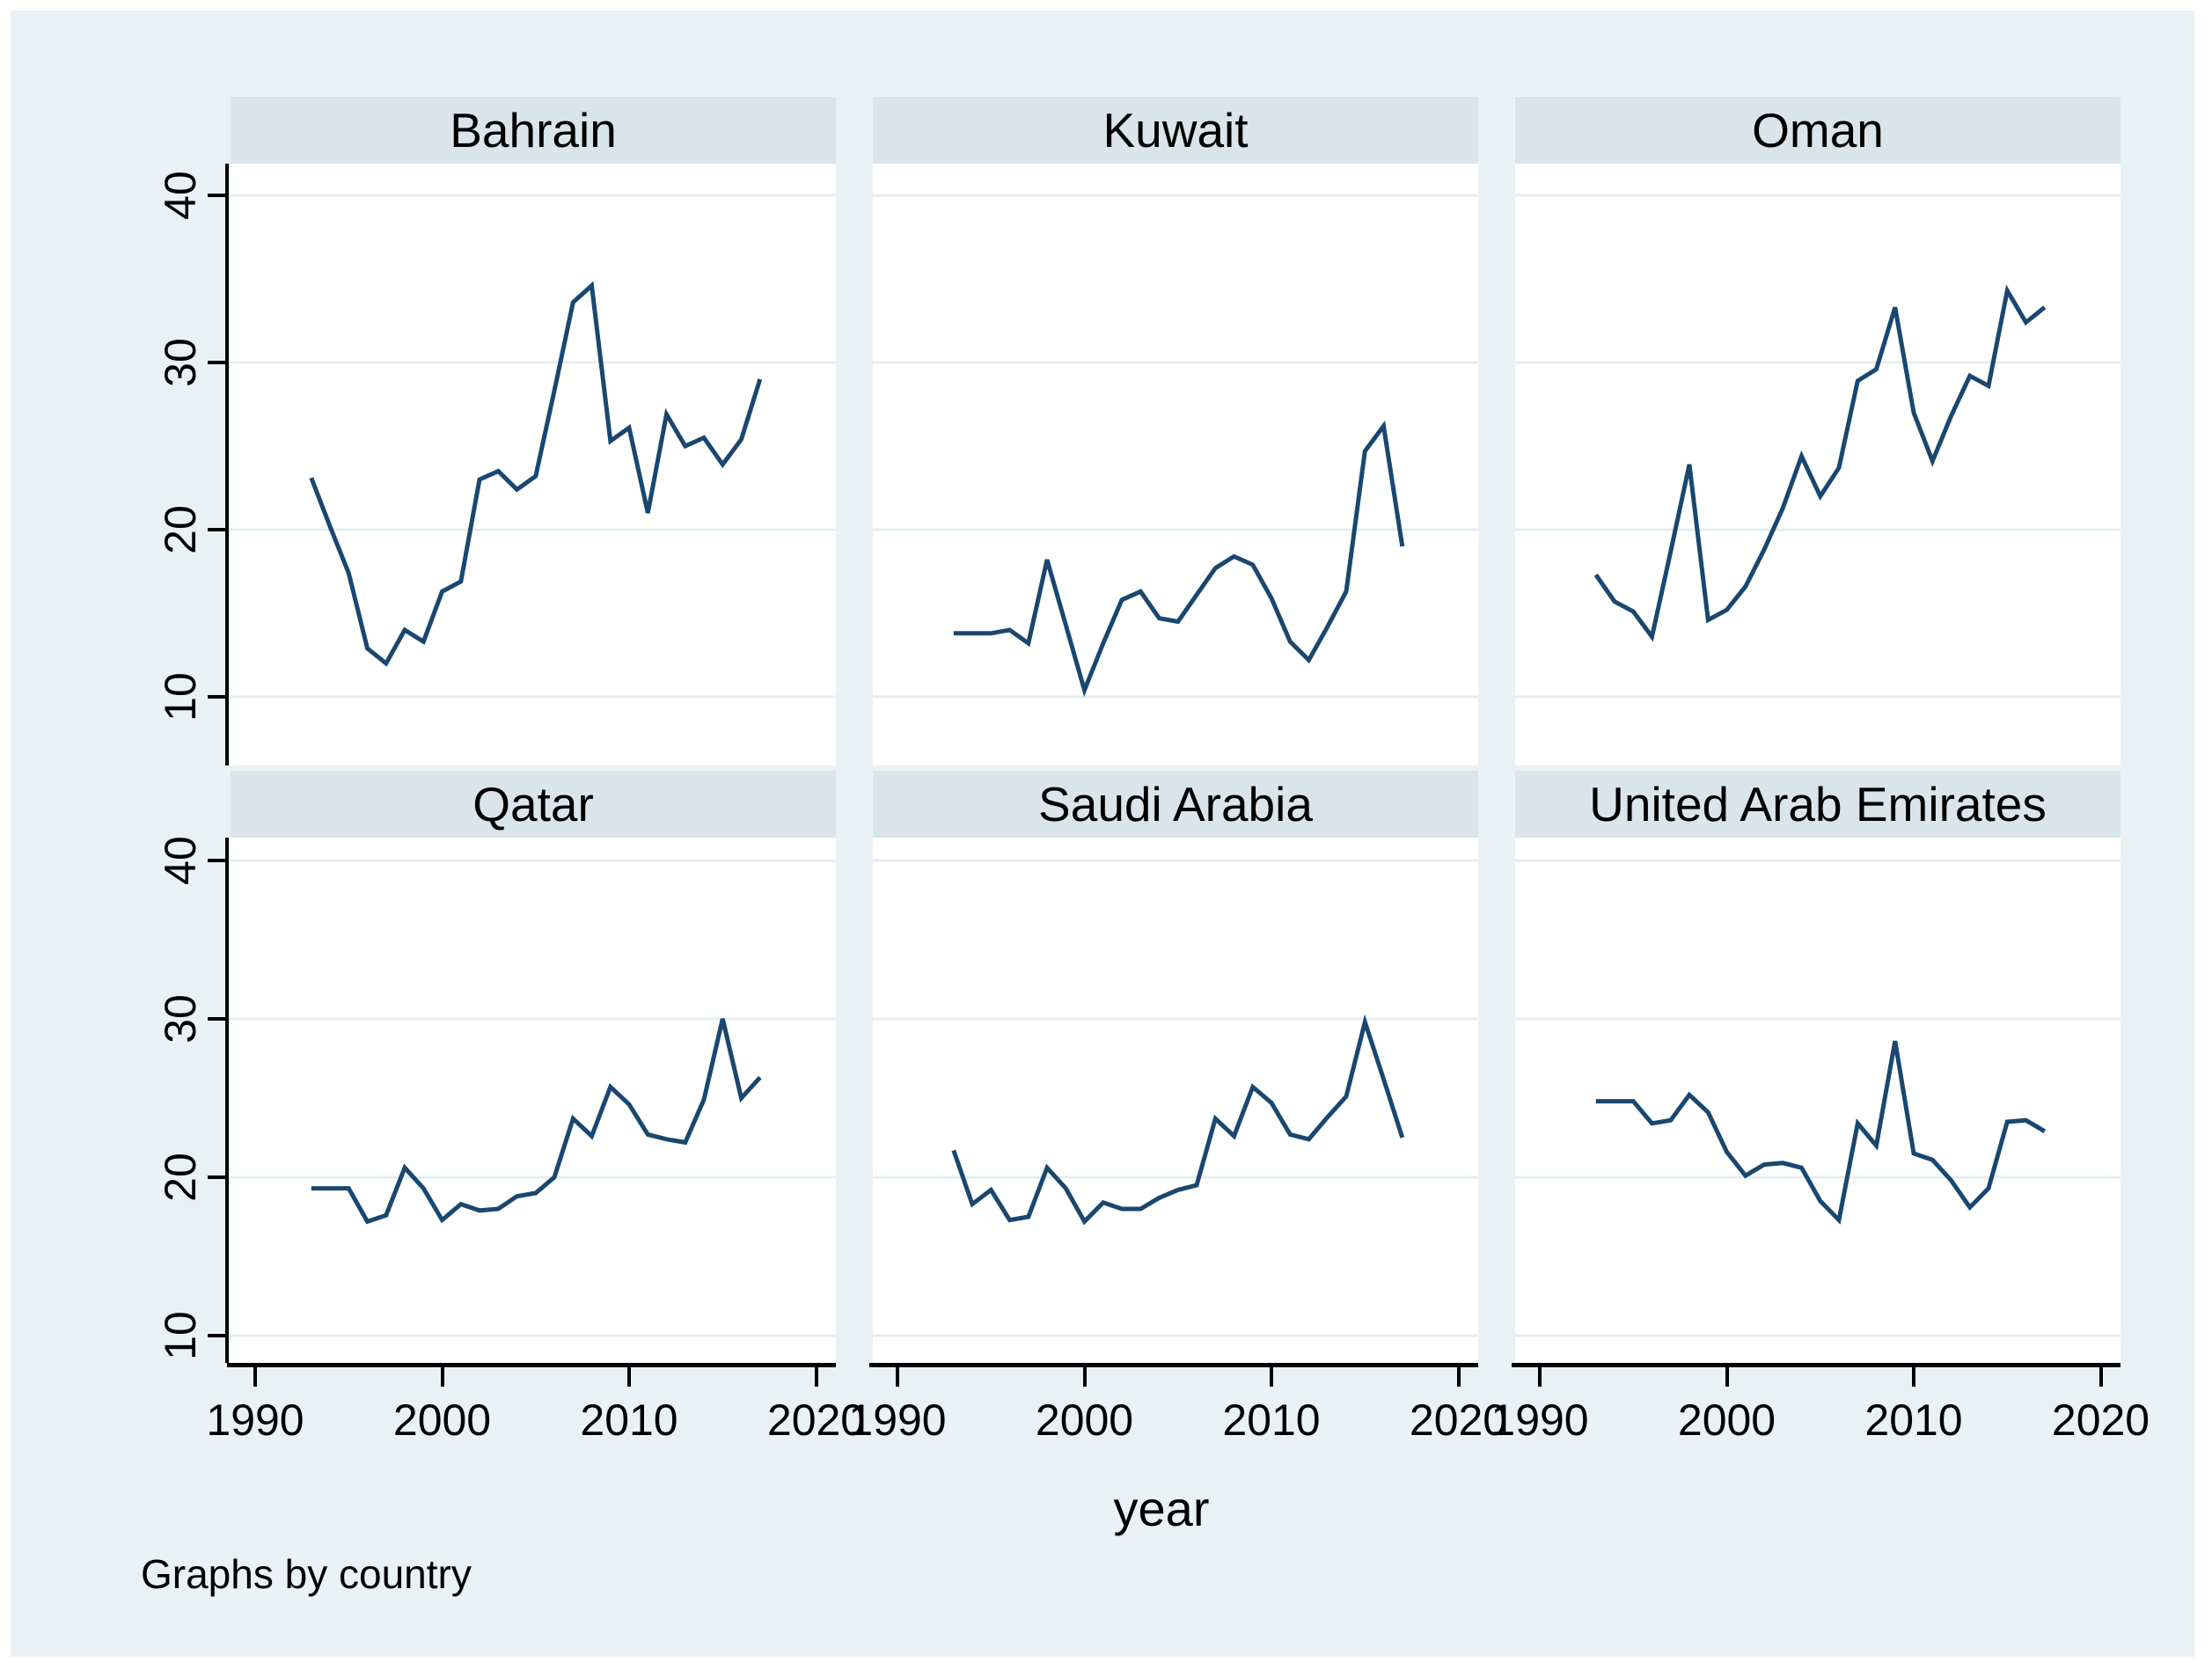 This screenshot has width=2212, height=1677. Describe the element at coordinates (442, 1377) in the screenshot. I see `x-tick-2000-col1` at that location.